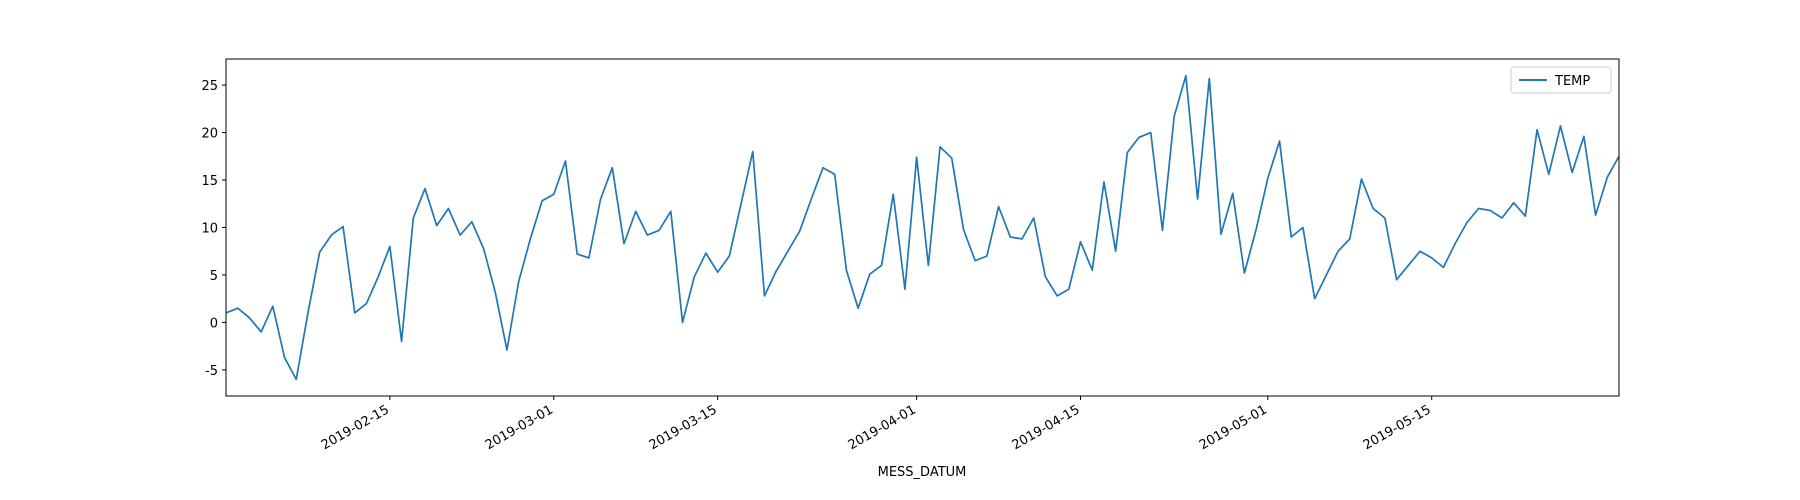  I want to click on x-tick-label: 2019-05-15, so click(1397, 427).